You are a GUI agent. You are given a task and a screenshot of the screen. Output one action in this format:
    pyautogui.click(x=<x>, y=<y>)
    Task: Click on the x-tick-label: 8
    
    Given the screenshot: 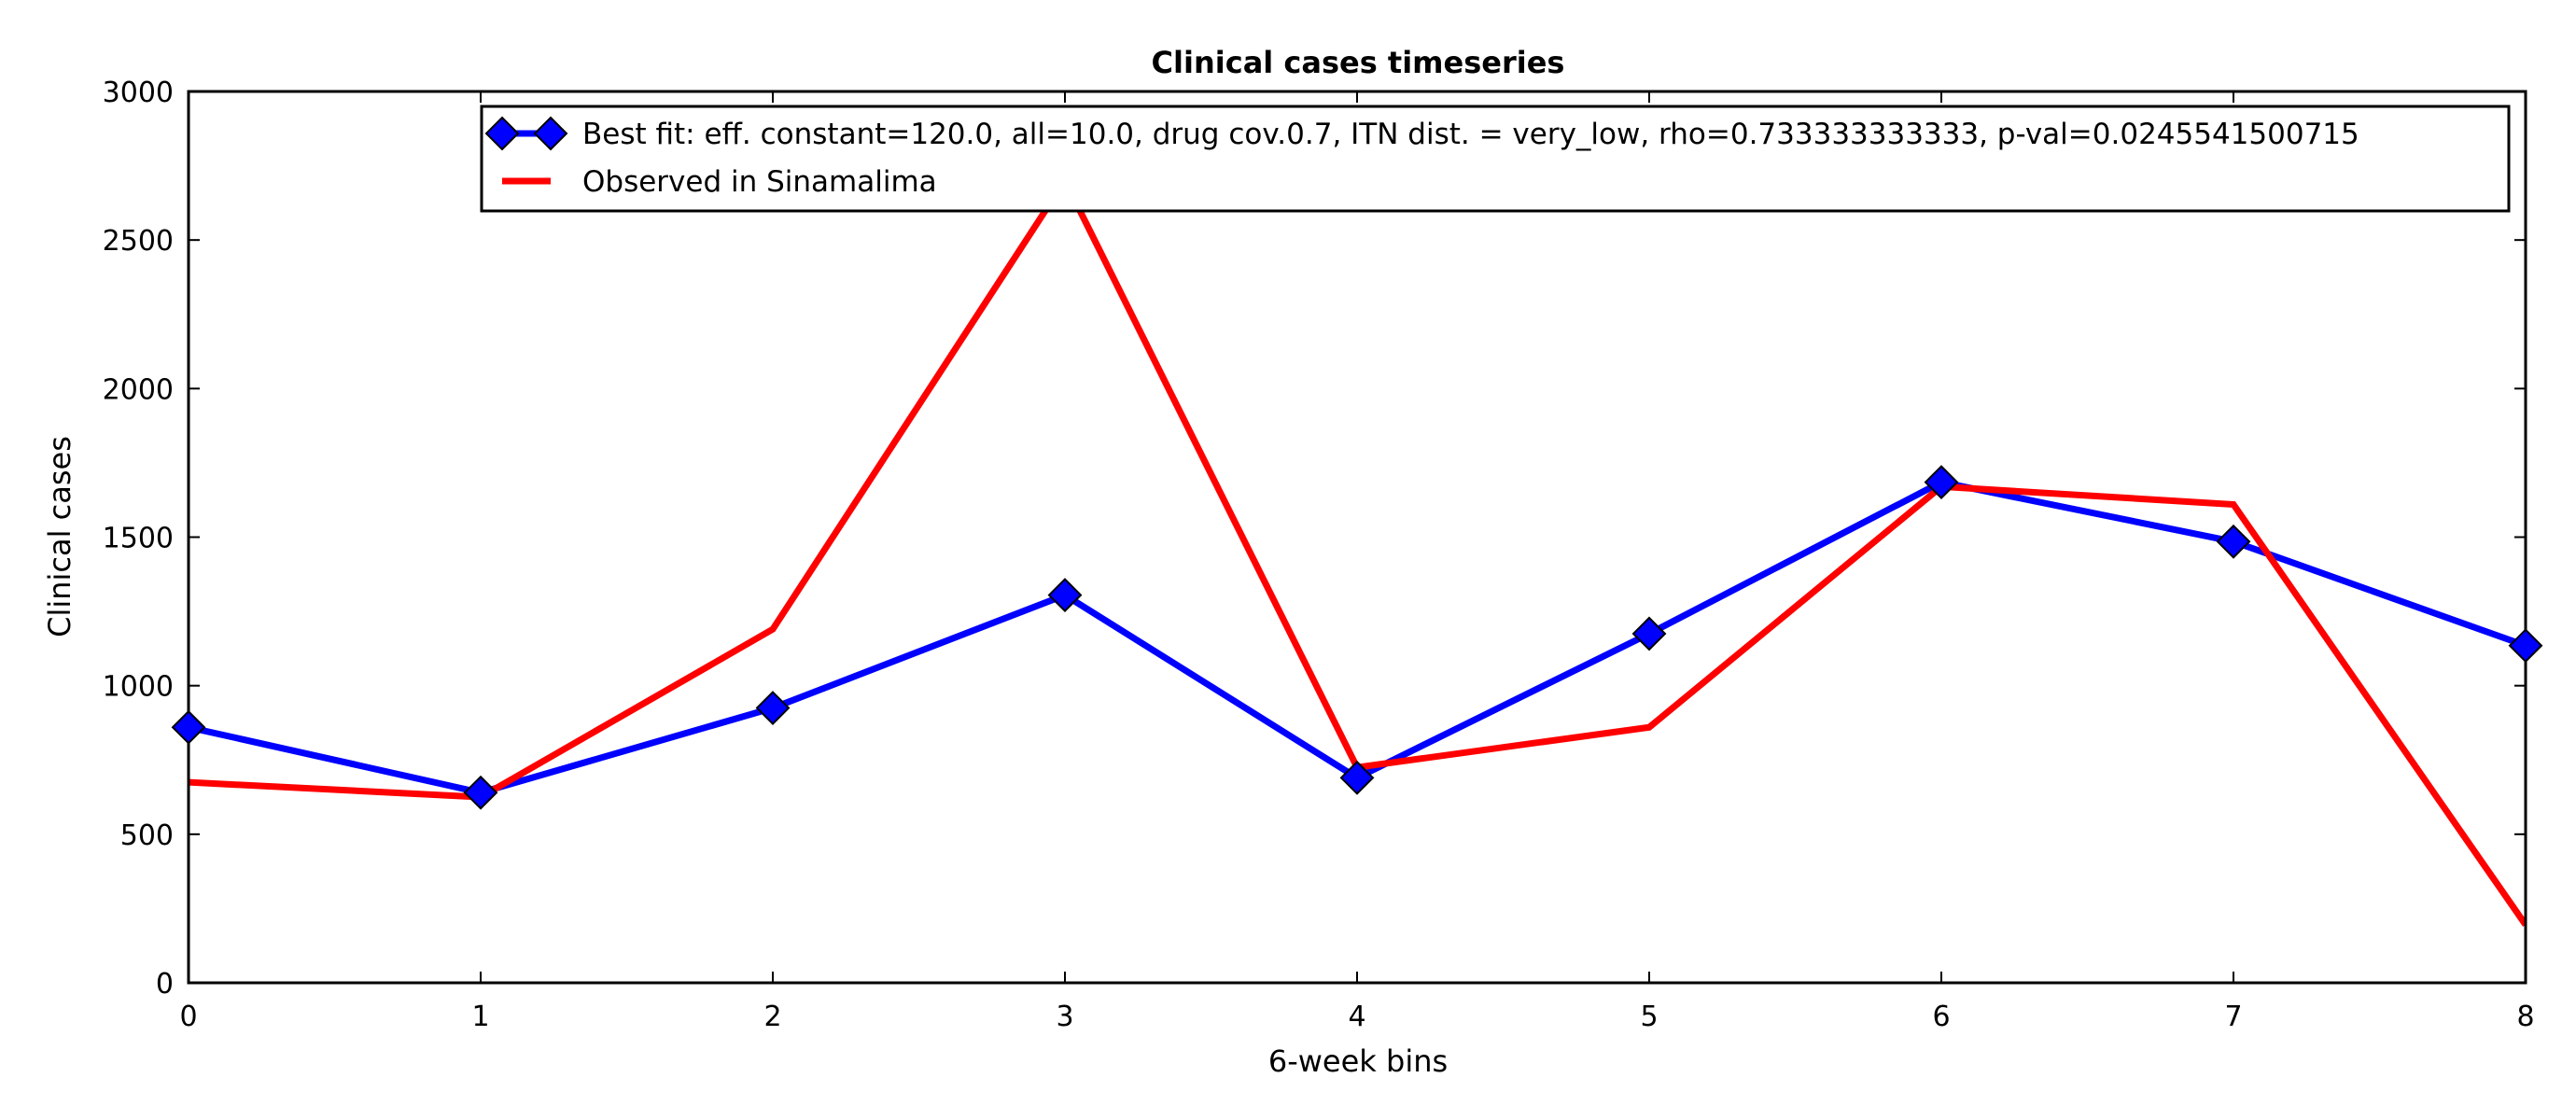 What is the action you would take?
    pyautogui.click(x=2525, y=1017)
    